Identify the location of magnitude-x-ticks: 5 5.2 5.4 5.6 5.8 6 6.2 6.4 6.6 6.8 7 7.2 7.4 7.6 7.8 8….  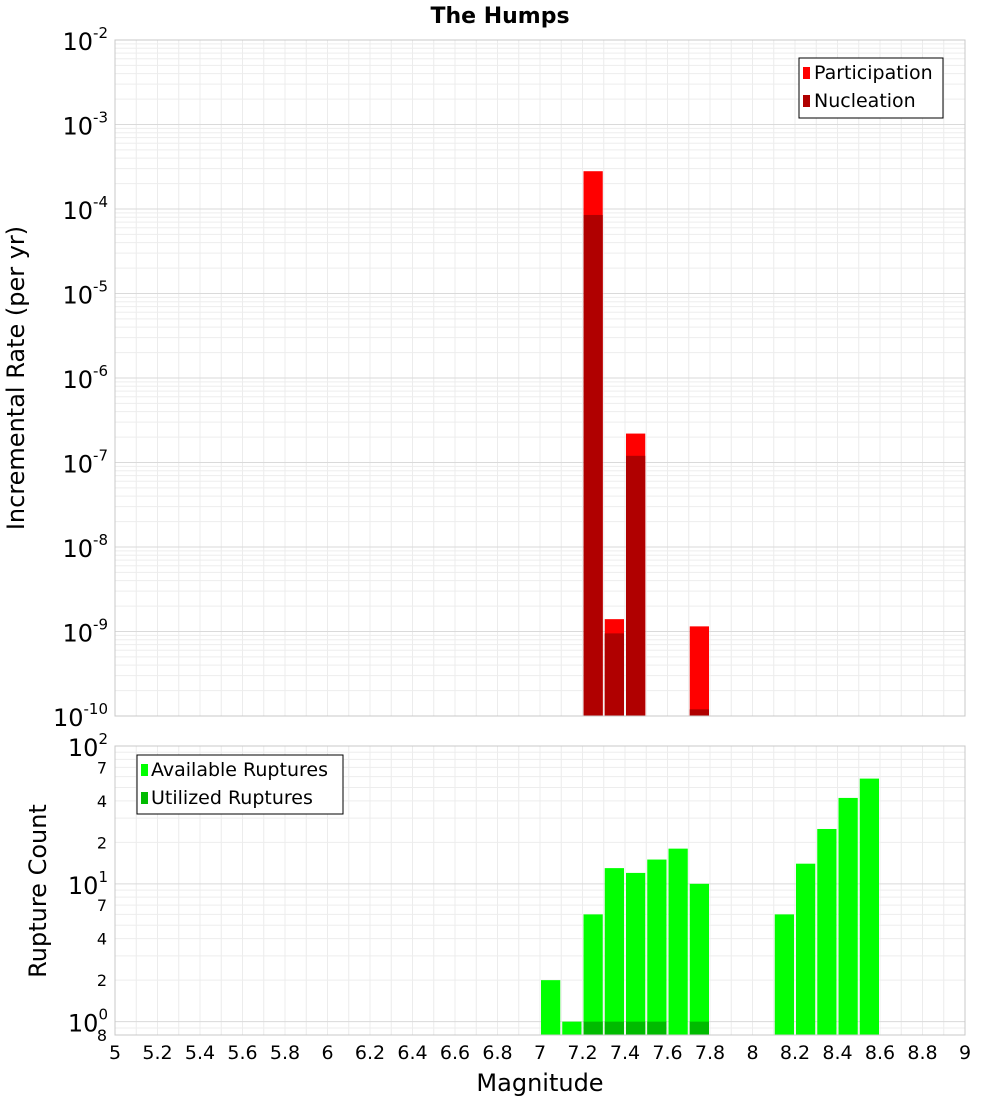
(540, 1053).